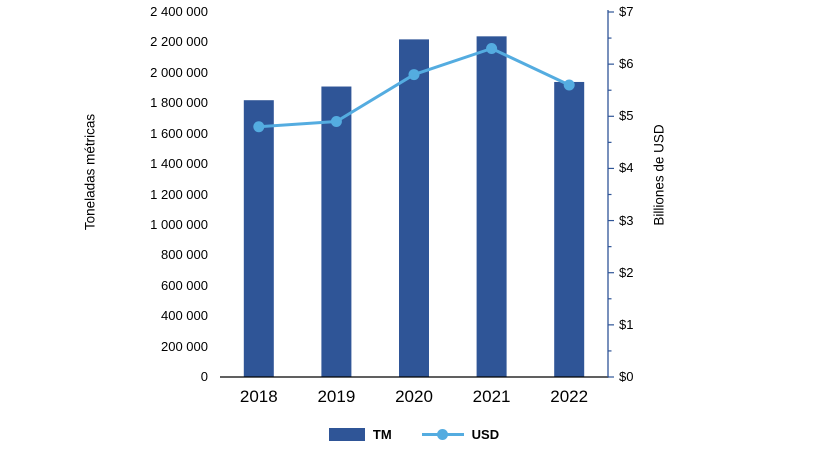  What do you see at coordinates (336, 231) in the screenshot?
I see `bar-2019` at bounding box center [336, 231].